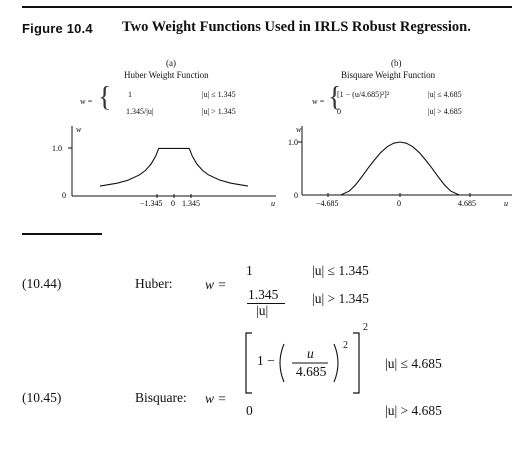  I want to click on huber-curve, so click(174, 167).